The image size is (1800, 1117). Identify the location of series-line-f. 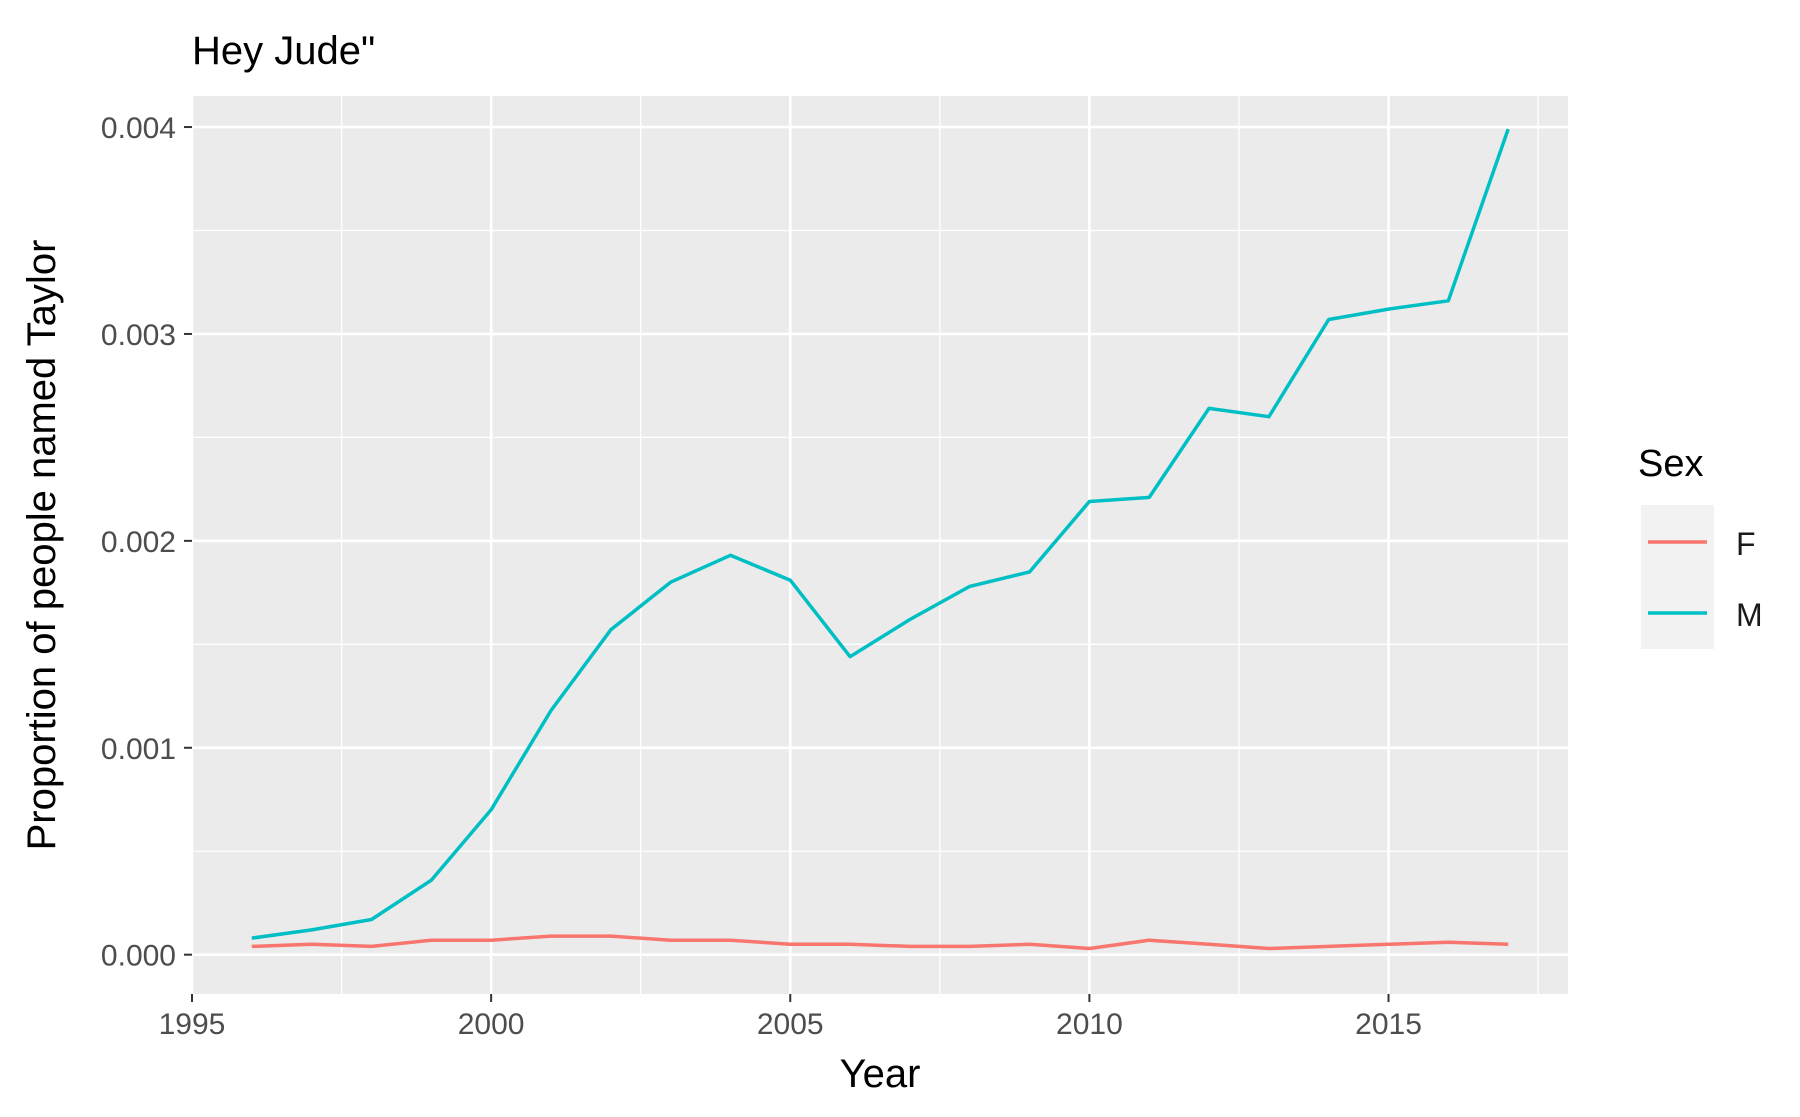
(880, 942).